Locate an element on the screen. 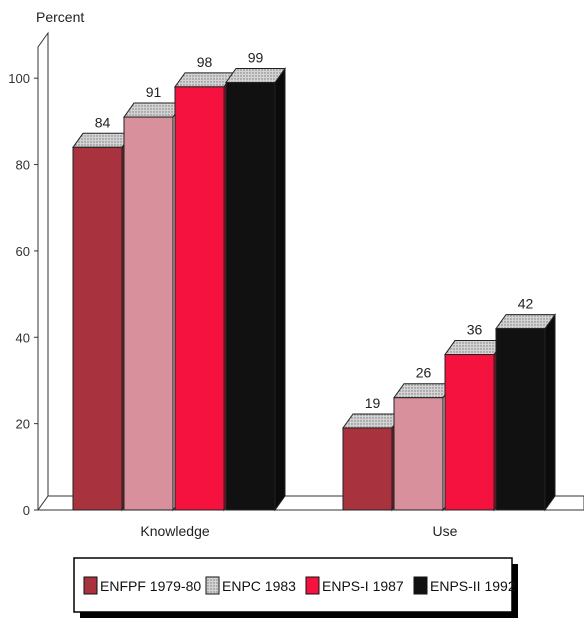 The width and height of the screenshot is (584, 624). y-tick-label: 60 is located at coordinates (23, 251).